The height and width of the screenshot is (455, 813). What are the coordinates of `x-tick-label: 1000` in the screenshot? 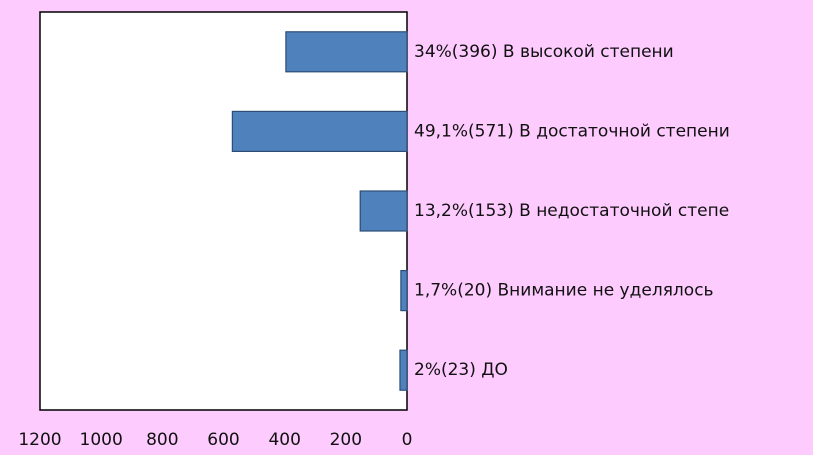 It's located at (101, 440).